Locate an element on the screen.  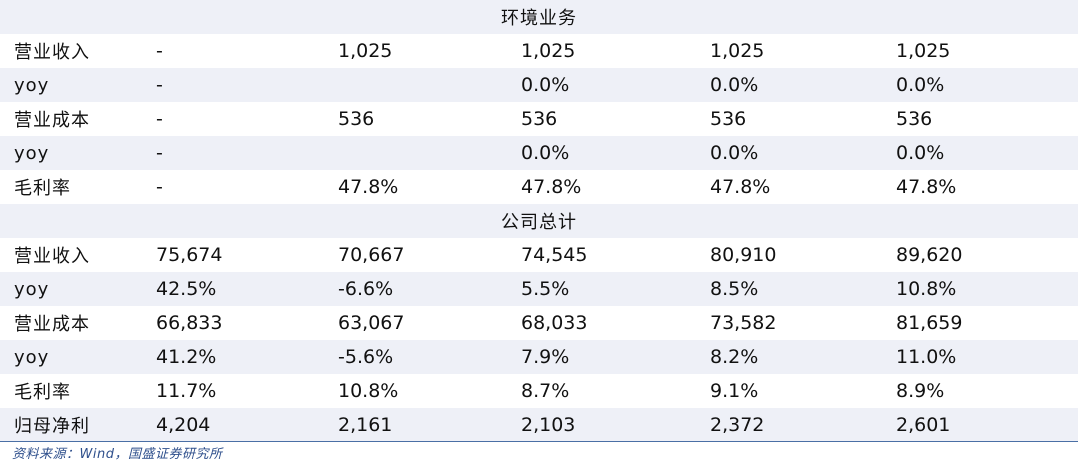
table-row: 归母净利 4,204 2,161 2,103 2,372 2,601 is located at coordinates (539, 425).